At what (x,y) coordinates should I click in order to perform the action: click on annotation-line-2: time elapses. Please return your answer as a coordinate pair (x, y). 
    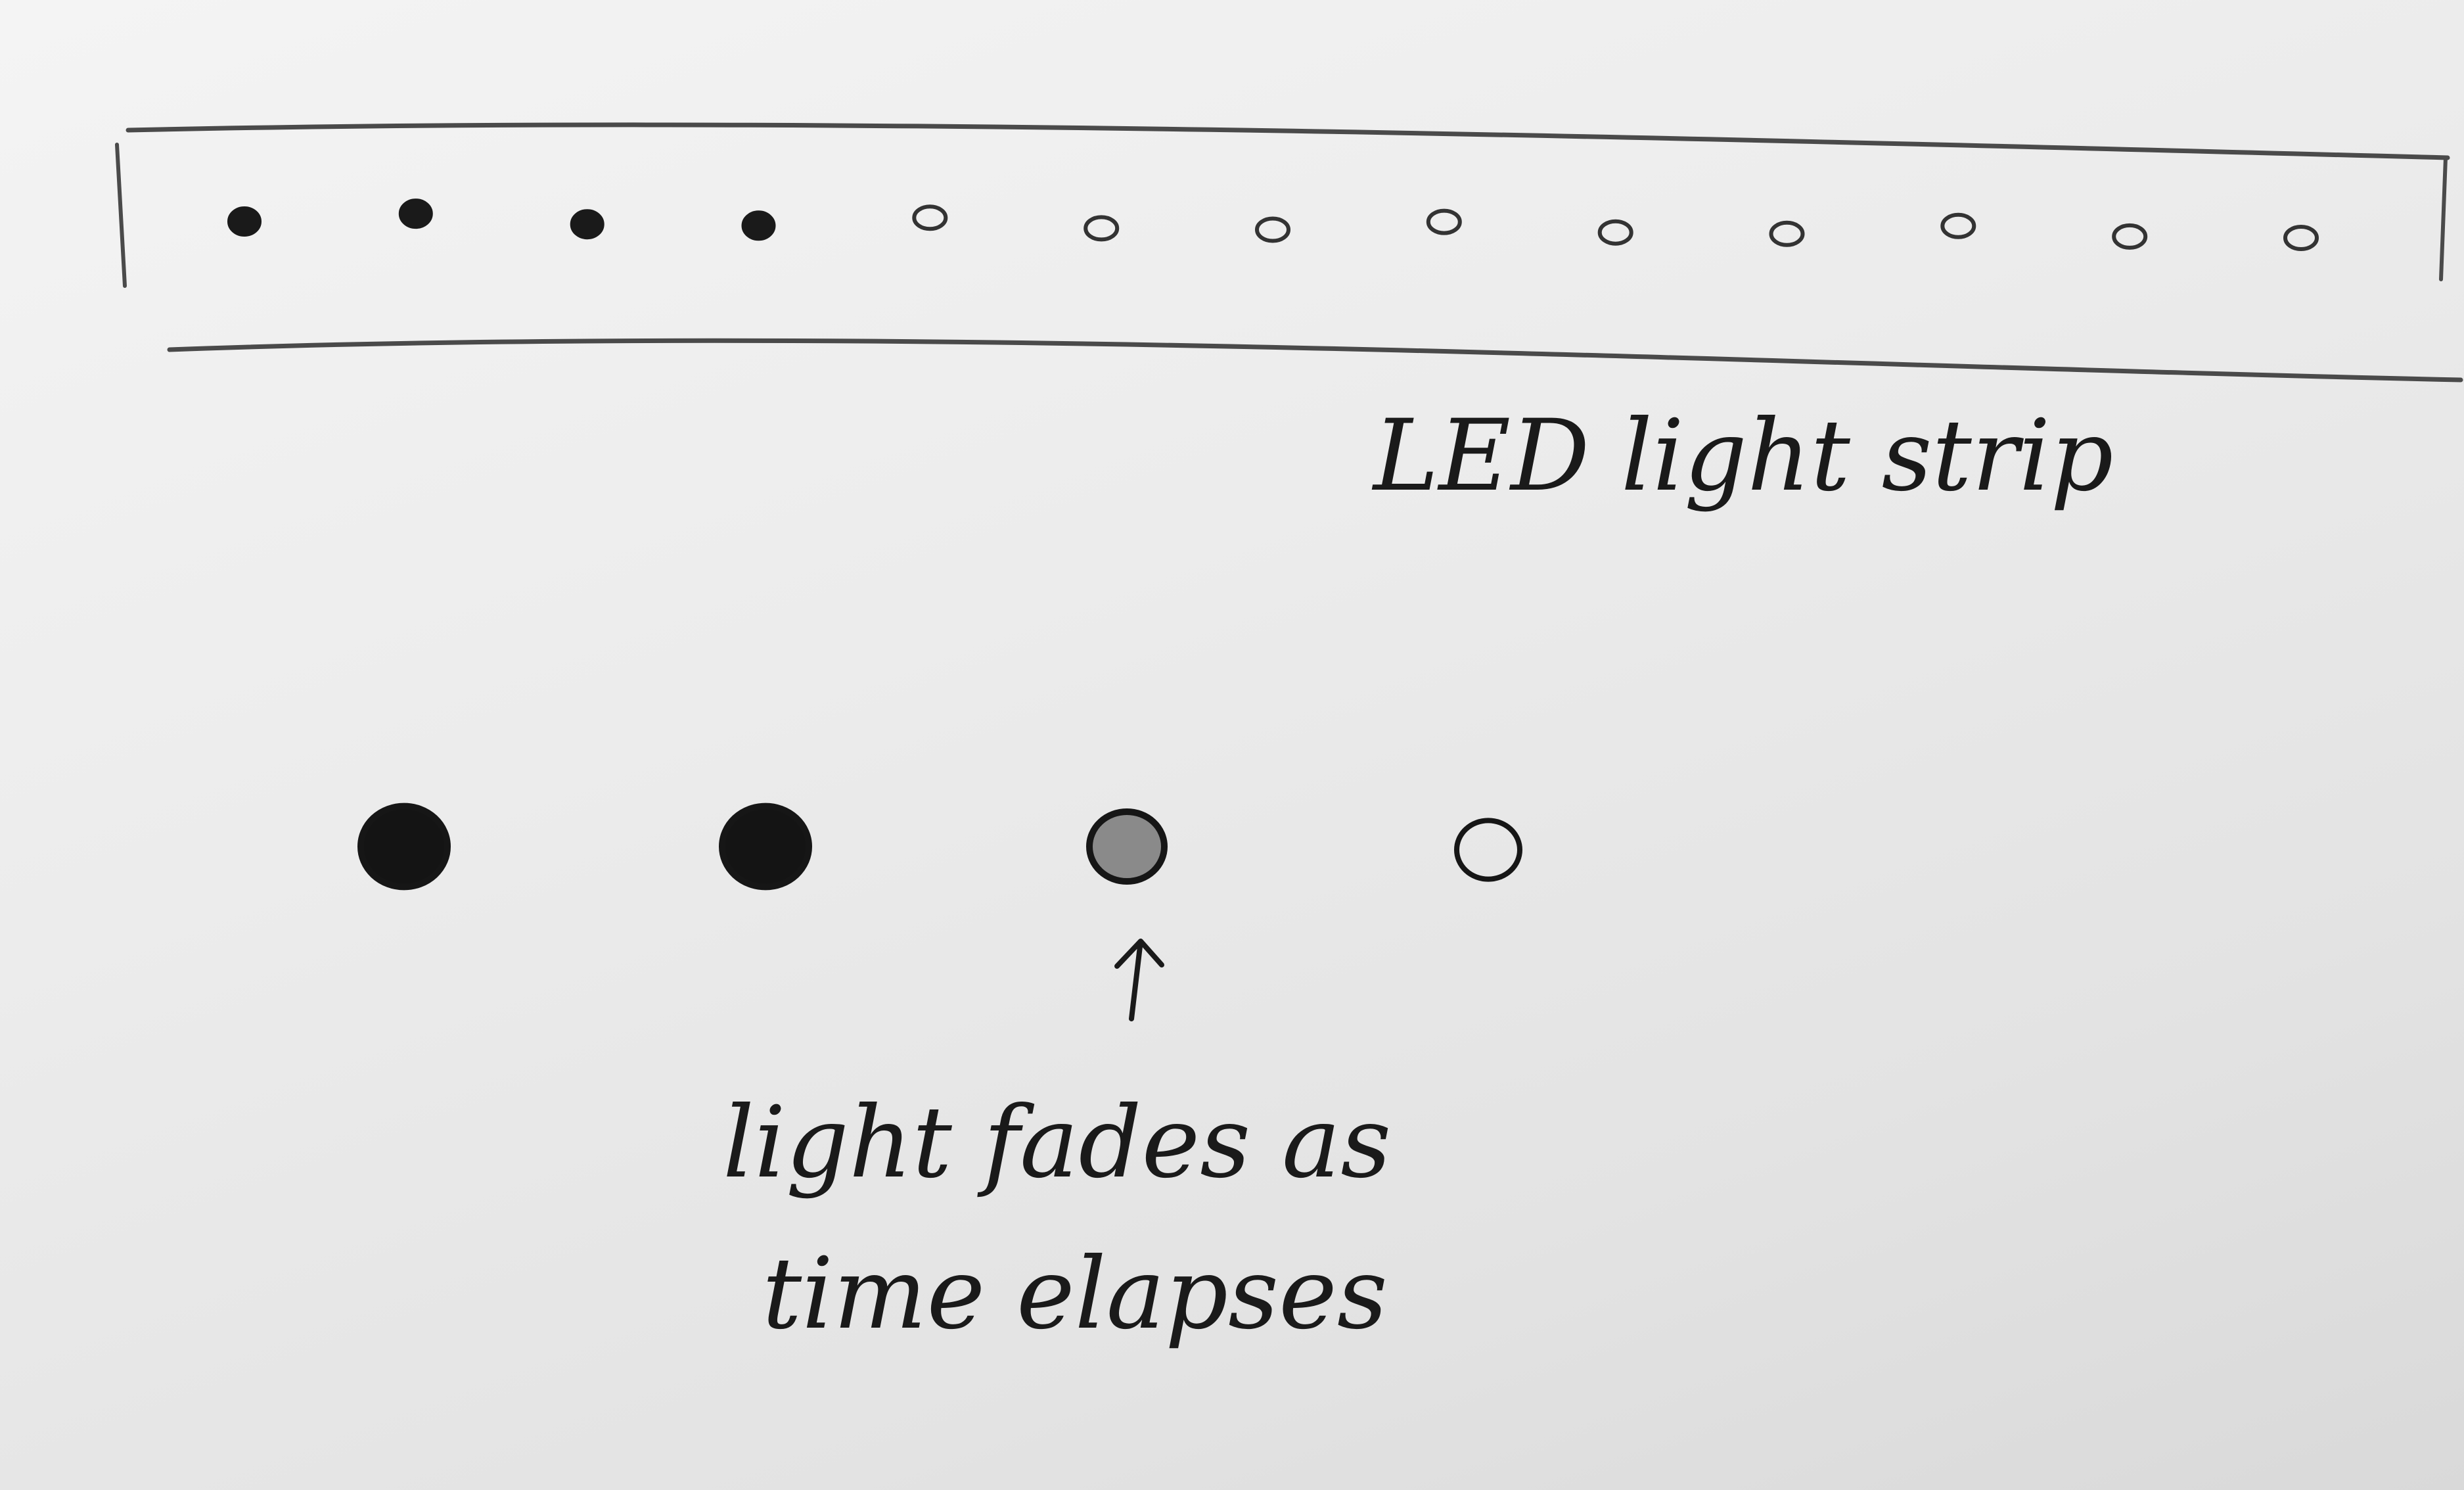
    Looking at the image, I should click on (1075, 1294).